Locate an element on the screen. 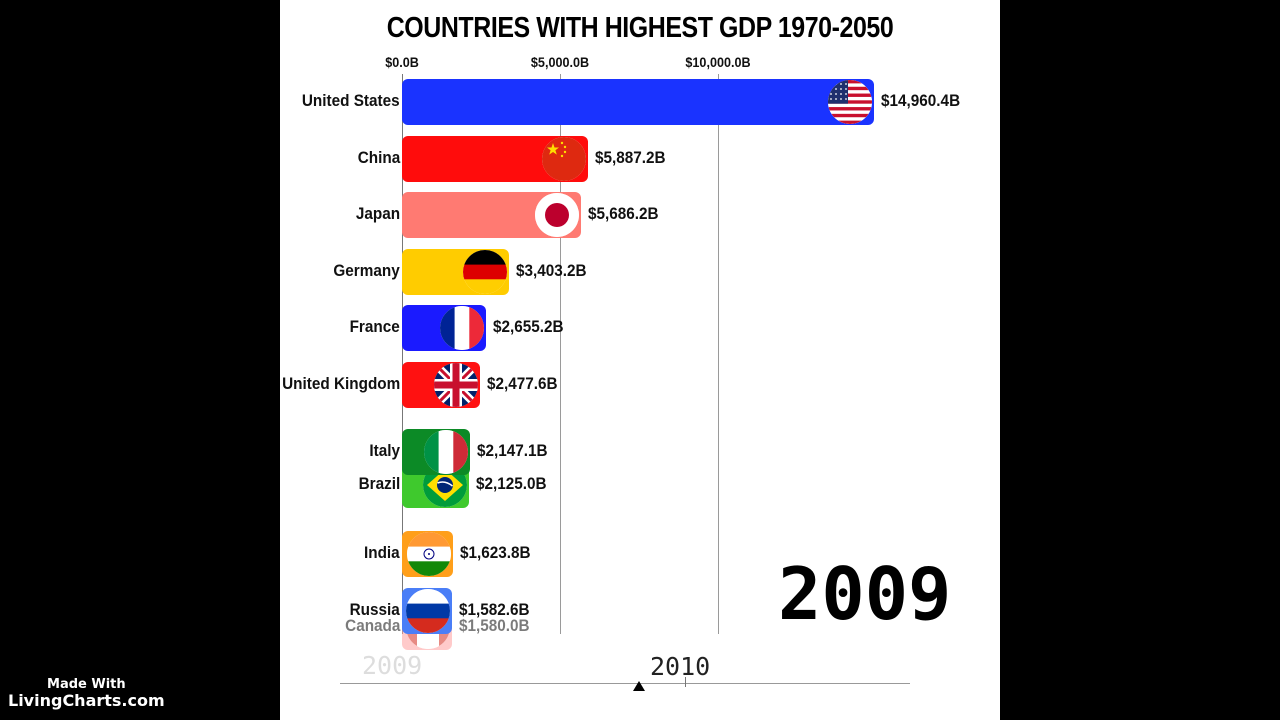 This screenshot has height=720, width=1280. china-flag-icon is located at coordinates (563, 158).